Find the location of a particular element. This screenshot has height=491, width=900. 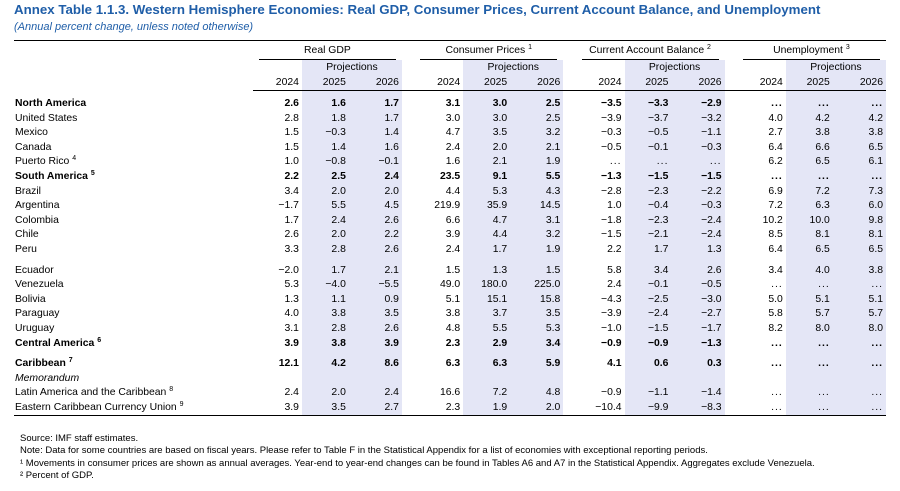

table-cell: 3.4 is located at coordinates (775, 270).